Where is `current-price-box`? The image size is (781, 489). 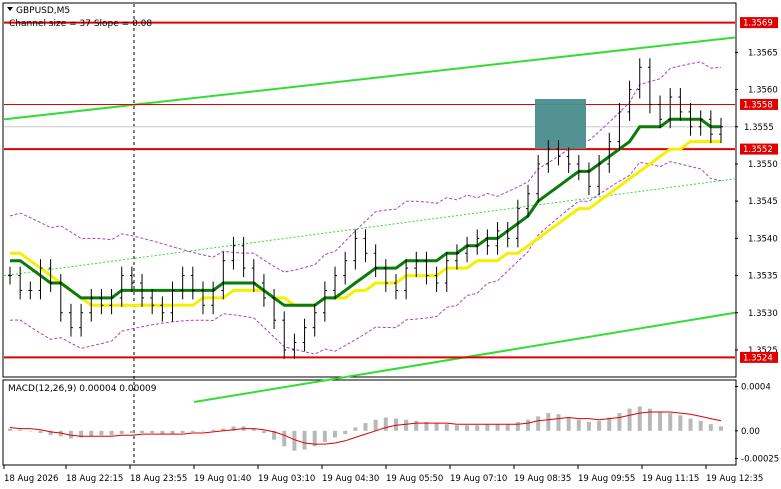
current-price-box is located at coordinates (759, 126).